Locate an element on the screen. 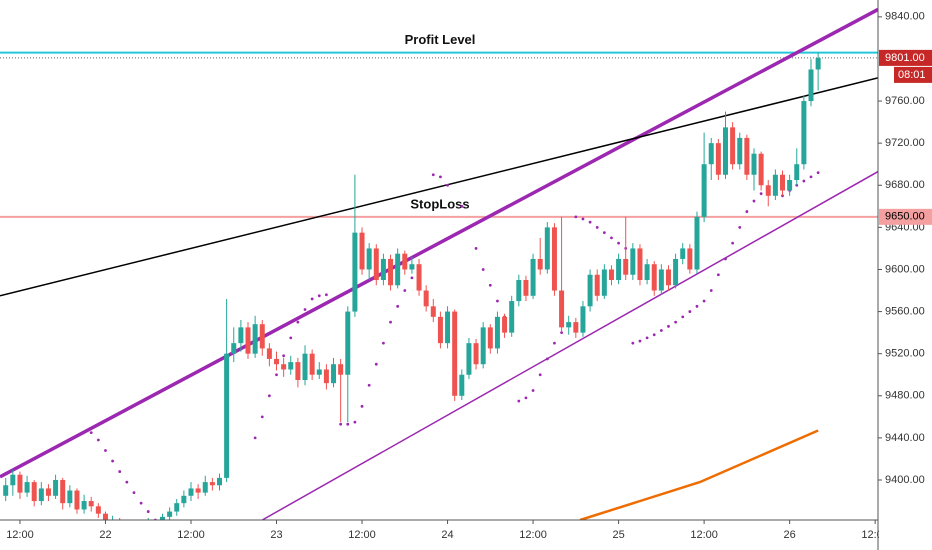  x-tick-label: 23 is located at coordinates (276, 535).